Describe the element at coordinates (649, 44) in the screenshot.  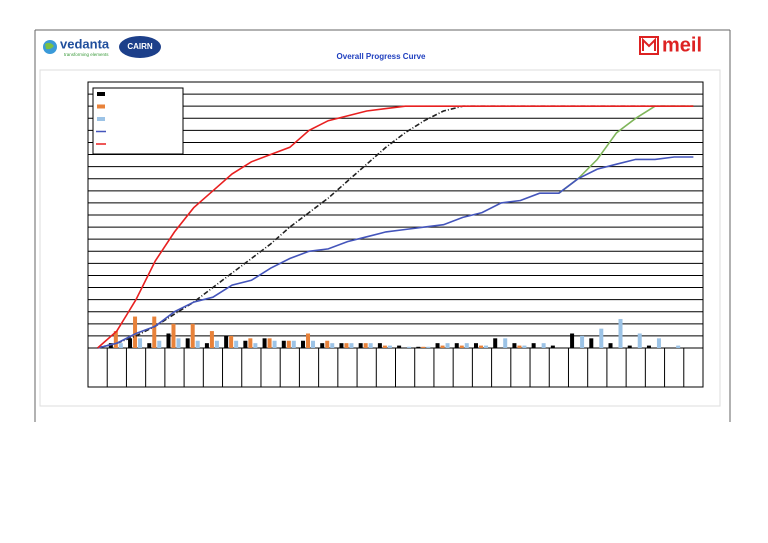
I see `logo-m` at that location.